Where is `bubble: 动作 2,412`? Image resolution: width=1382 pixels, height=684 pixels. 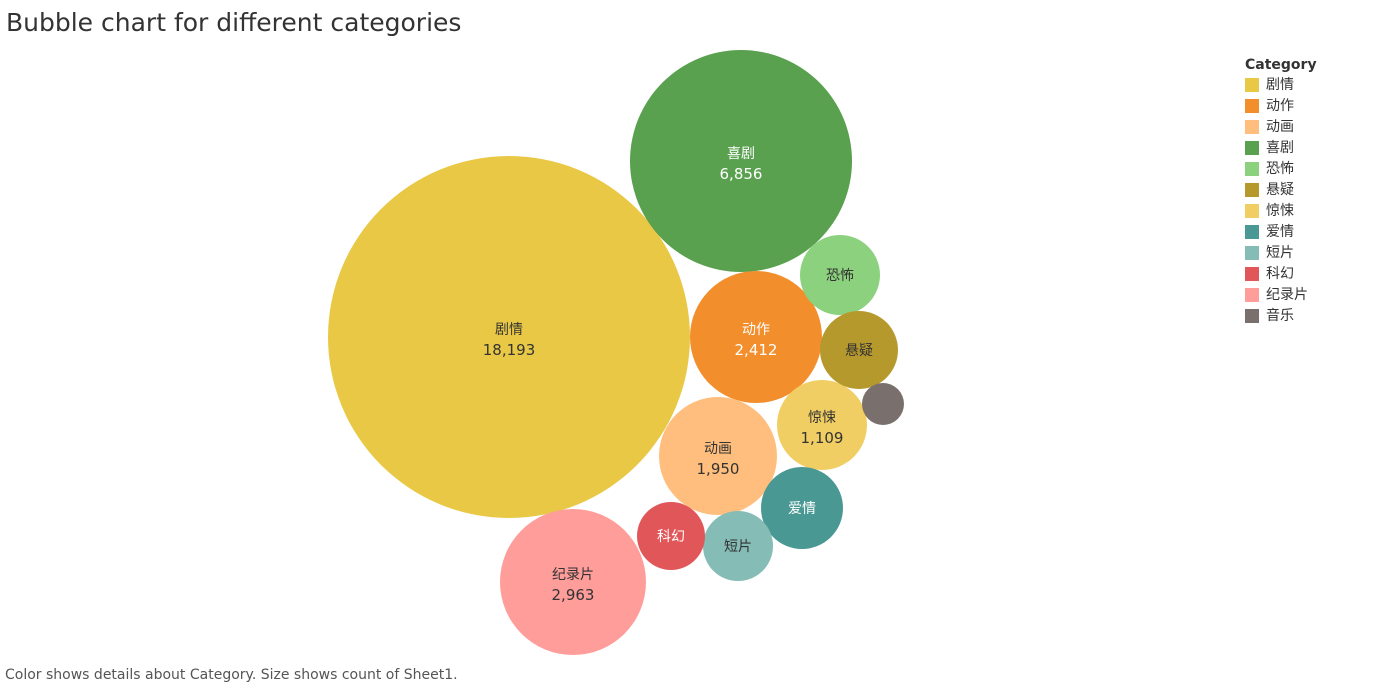 bubble: 动作 2,412 is located at coordinates (756, 337).